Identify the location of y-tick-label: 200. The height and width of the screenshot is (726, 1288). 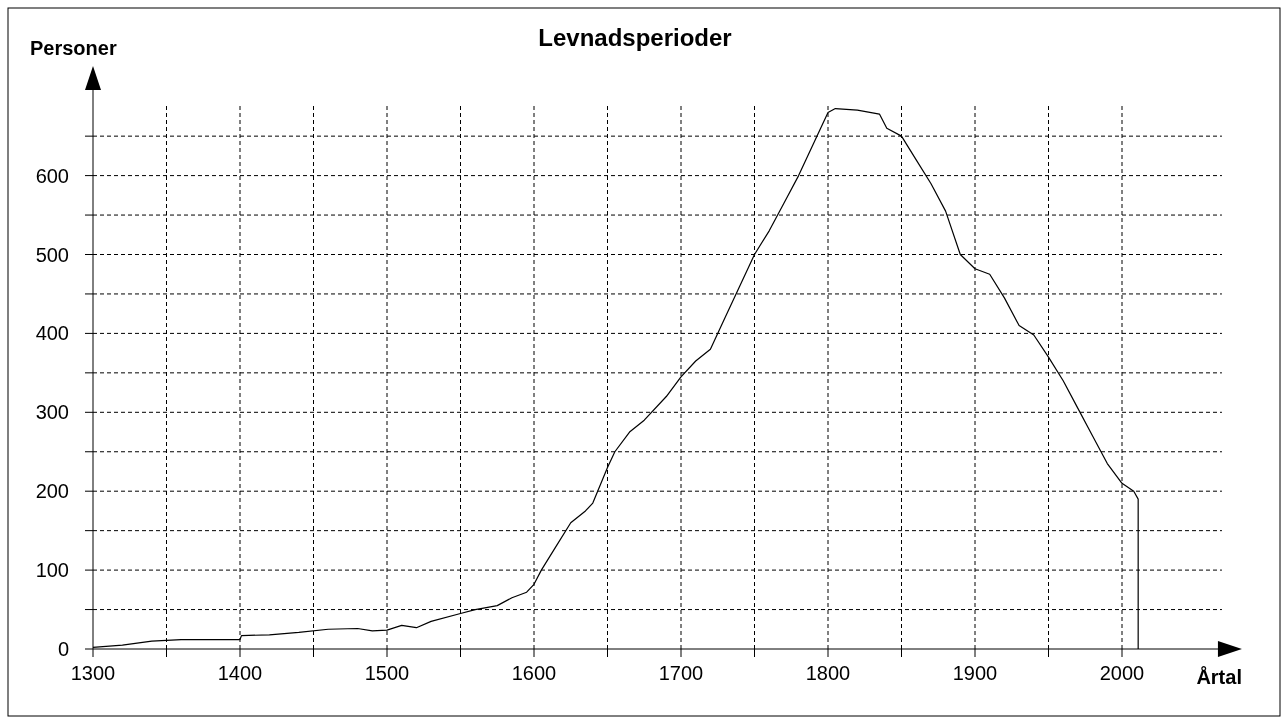
(52, 491).